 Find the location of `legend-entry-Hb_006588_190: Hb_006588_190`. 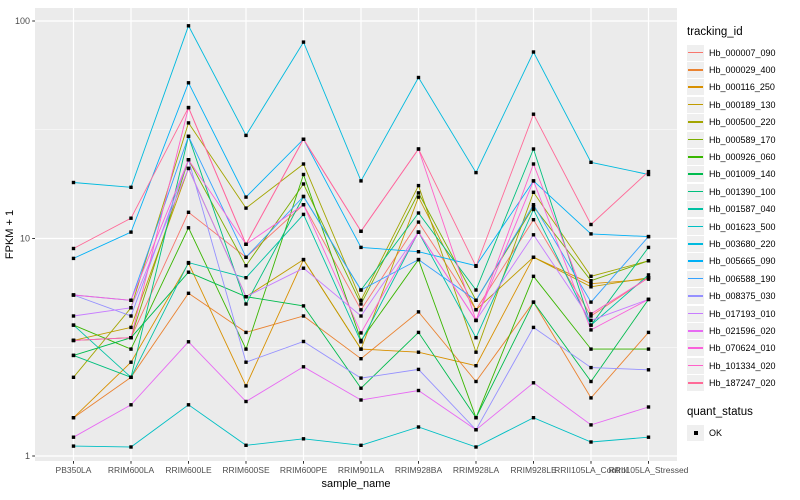

legend-entry-Hb_006588_190: Hb_006588_190 is located at coordinates (743, 278).